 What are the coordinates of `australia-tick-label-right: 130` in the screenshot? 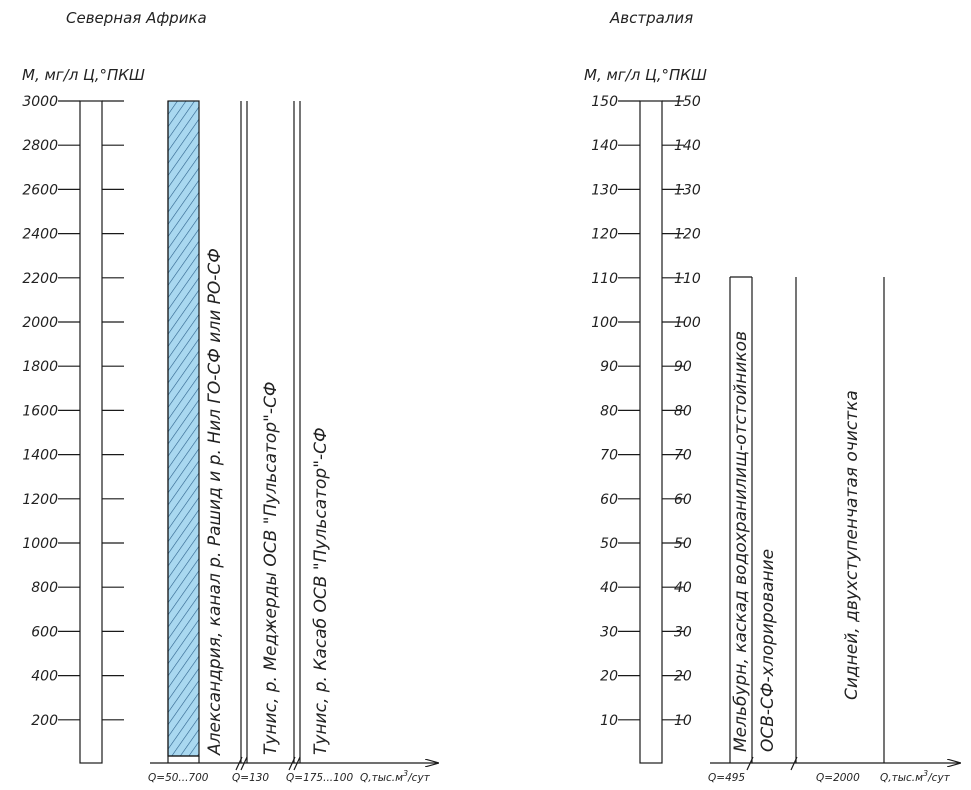 It's located at (687, 190).